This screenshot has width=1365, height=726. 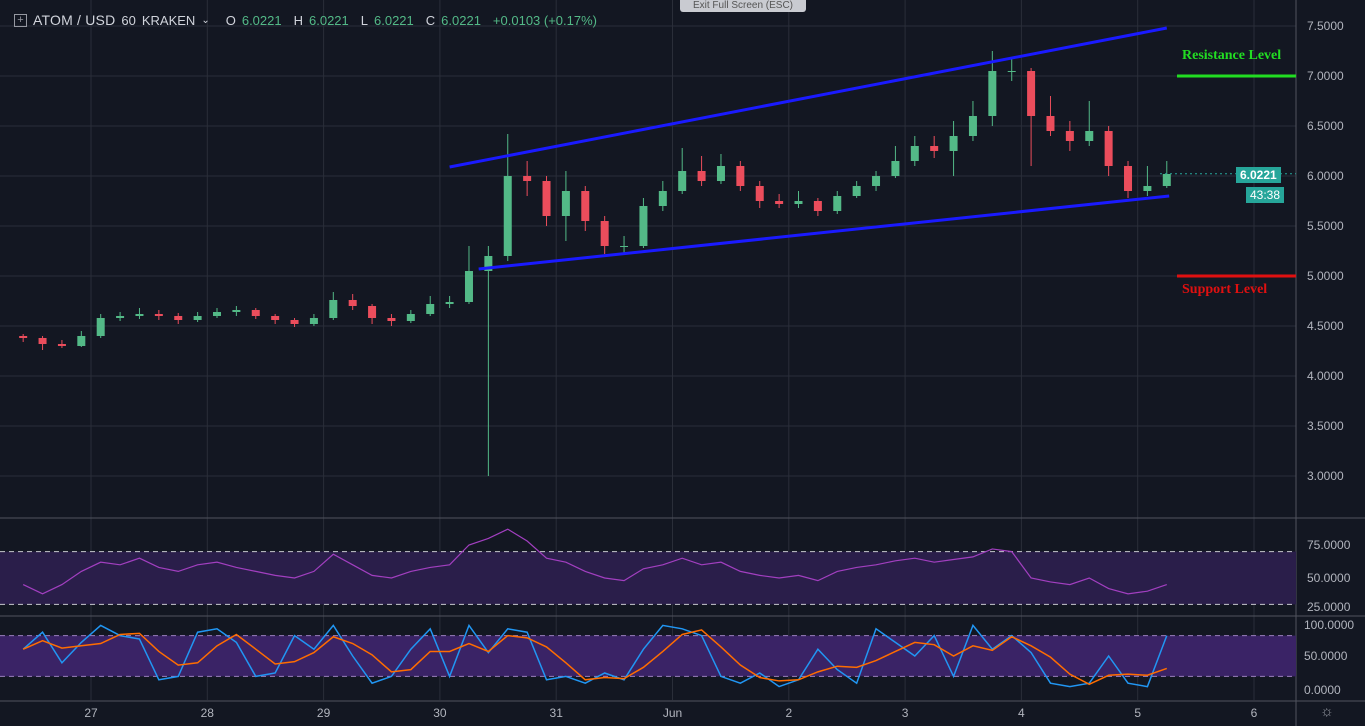 What do you see at coordinates (1225, 289) in the screenshot?
I see `support-label: Support Level` at bounding box center [1225, 289].